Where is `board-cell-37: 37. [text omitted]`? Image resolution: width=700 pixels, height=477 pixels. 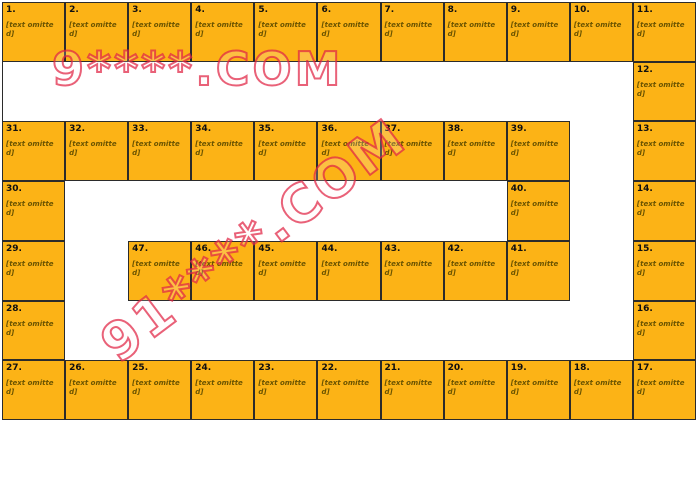 board-cell-37: 37. [text omitted] is located at coordinates (412, 151).